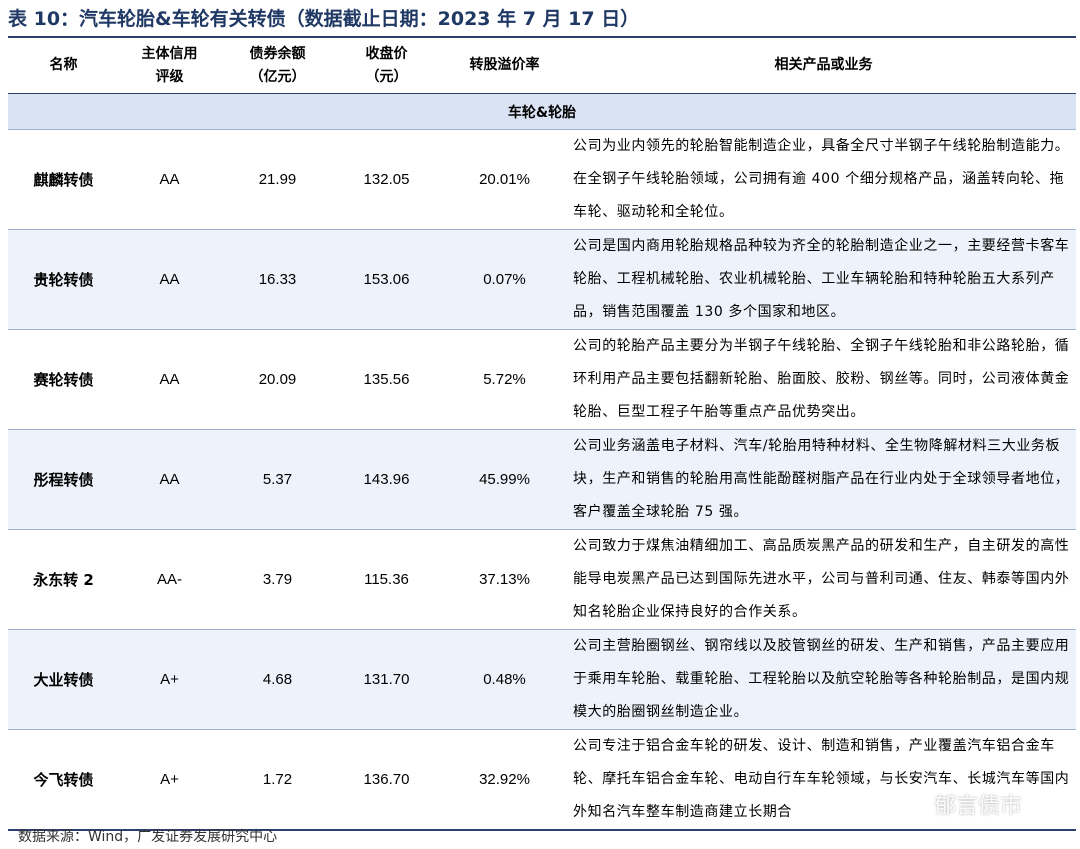 The height and width of the screenshot is (849, 1080). What do you see at coordinates (542, 37) in the screenshot?
I see `title-divider` at bounding box center [542, 37].